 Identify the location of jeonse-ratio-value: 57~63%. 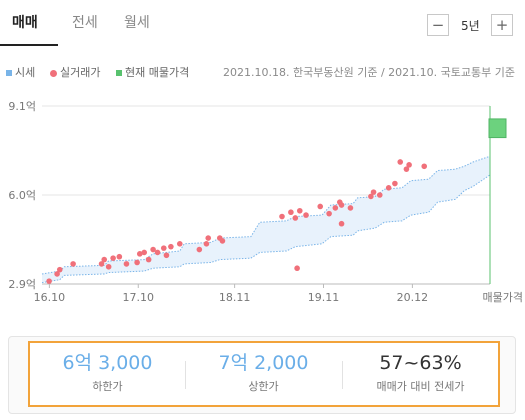
(420, 363).